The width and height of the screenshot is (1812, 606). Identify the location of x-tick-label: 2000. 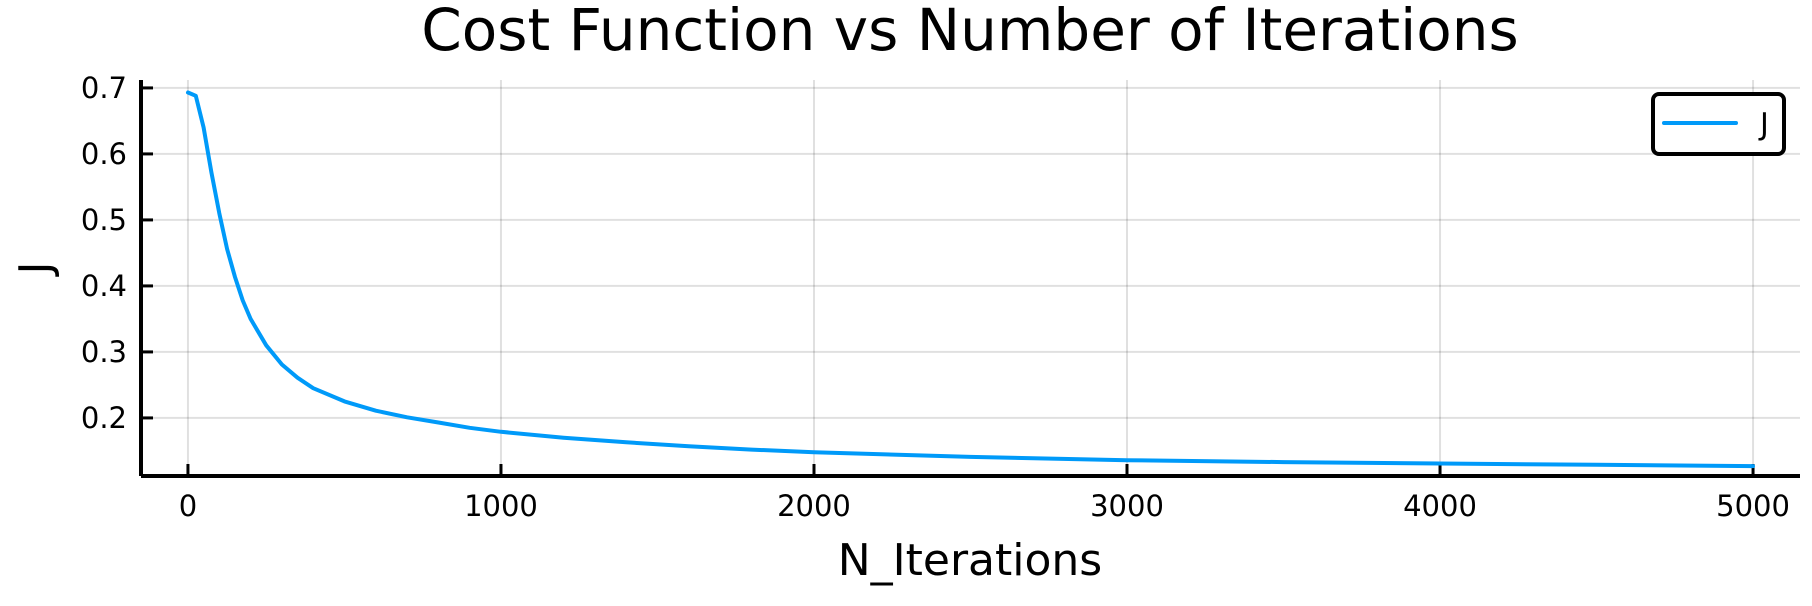
(814, 506).